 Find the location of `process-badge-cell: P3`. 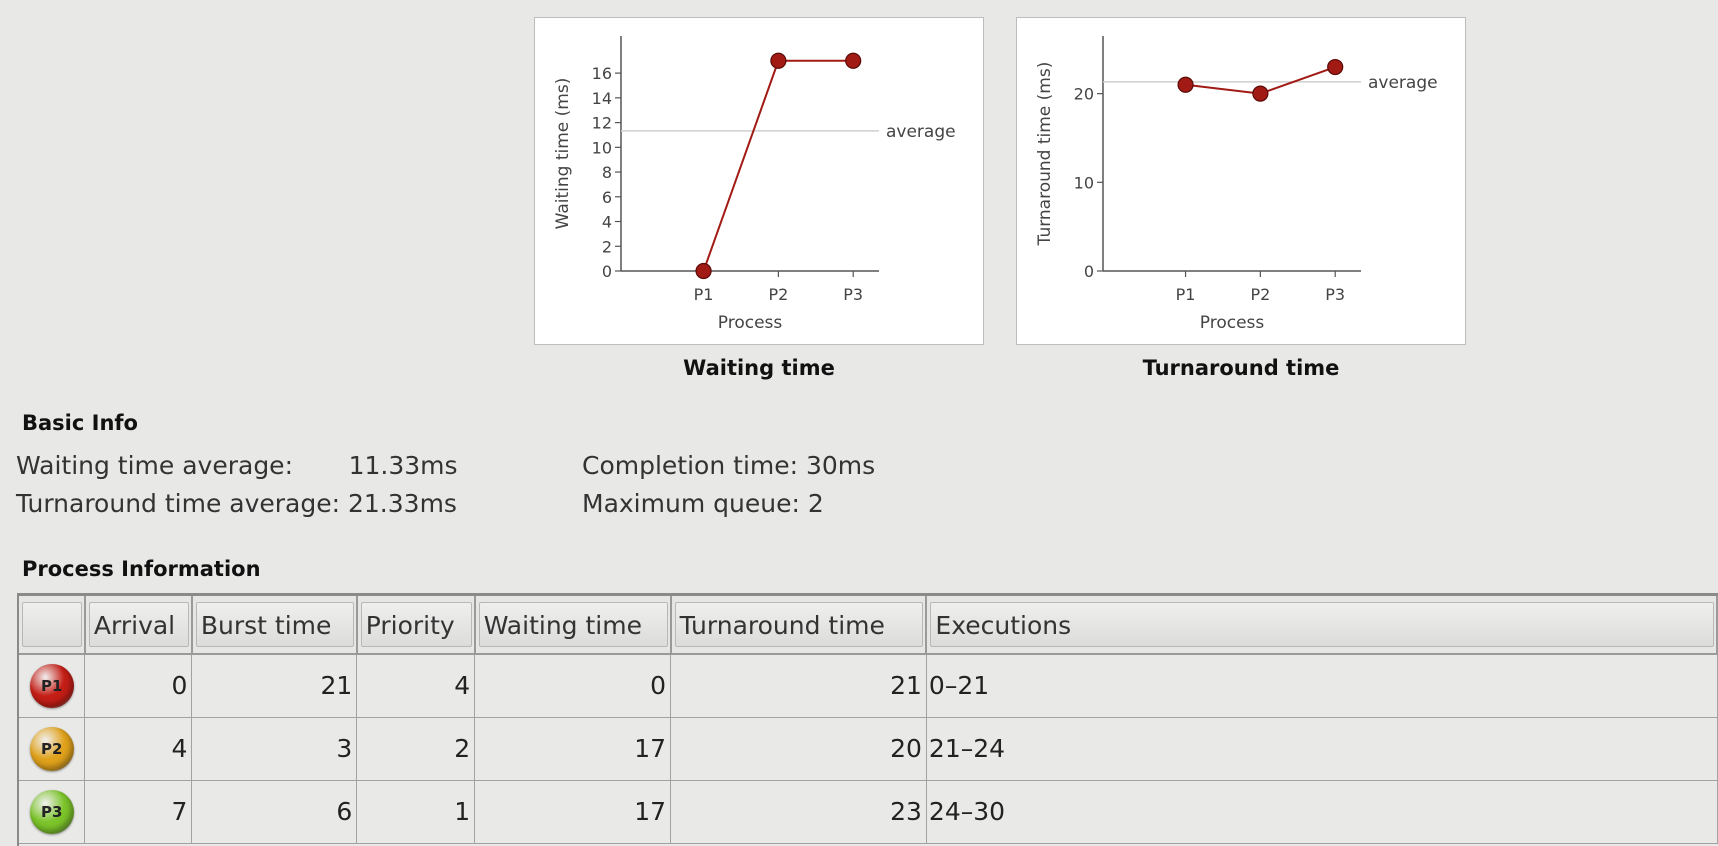

process-badge-cell: P3 is located at coordinates (52, 812).